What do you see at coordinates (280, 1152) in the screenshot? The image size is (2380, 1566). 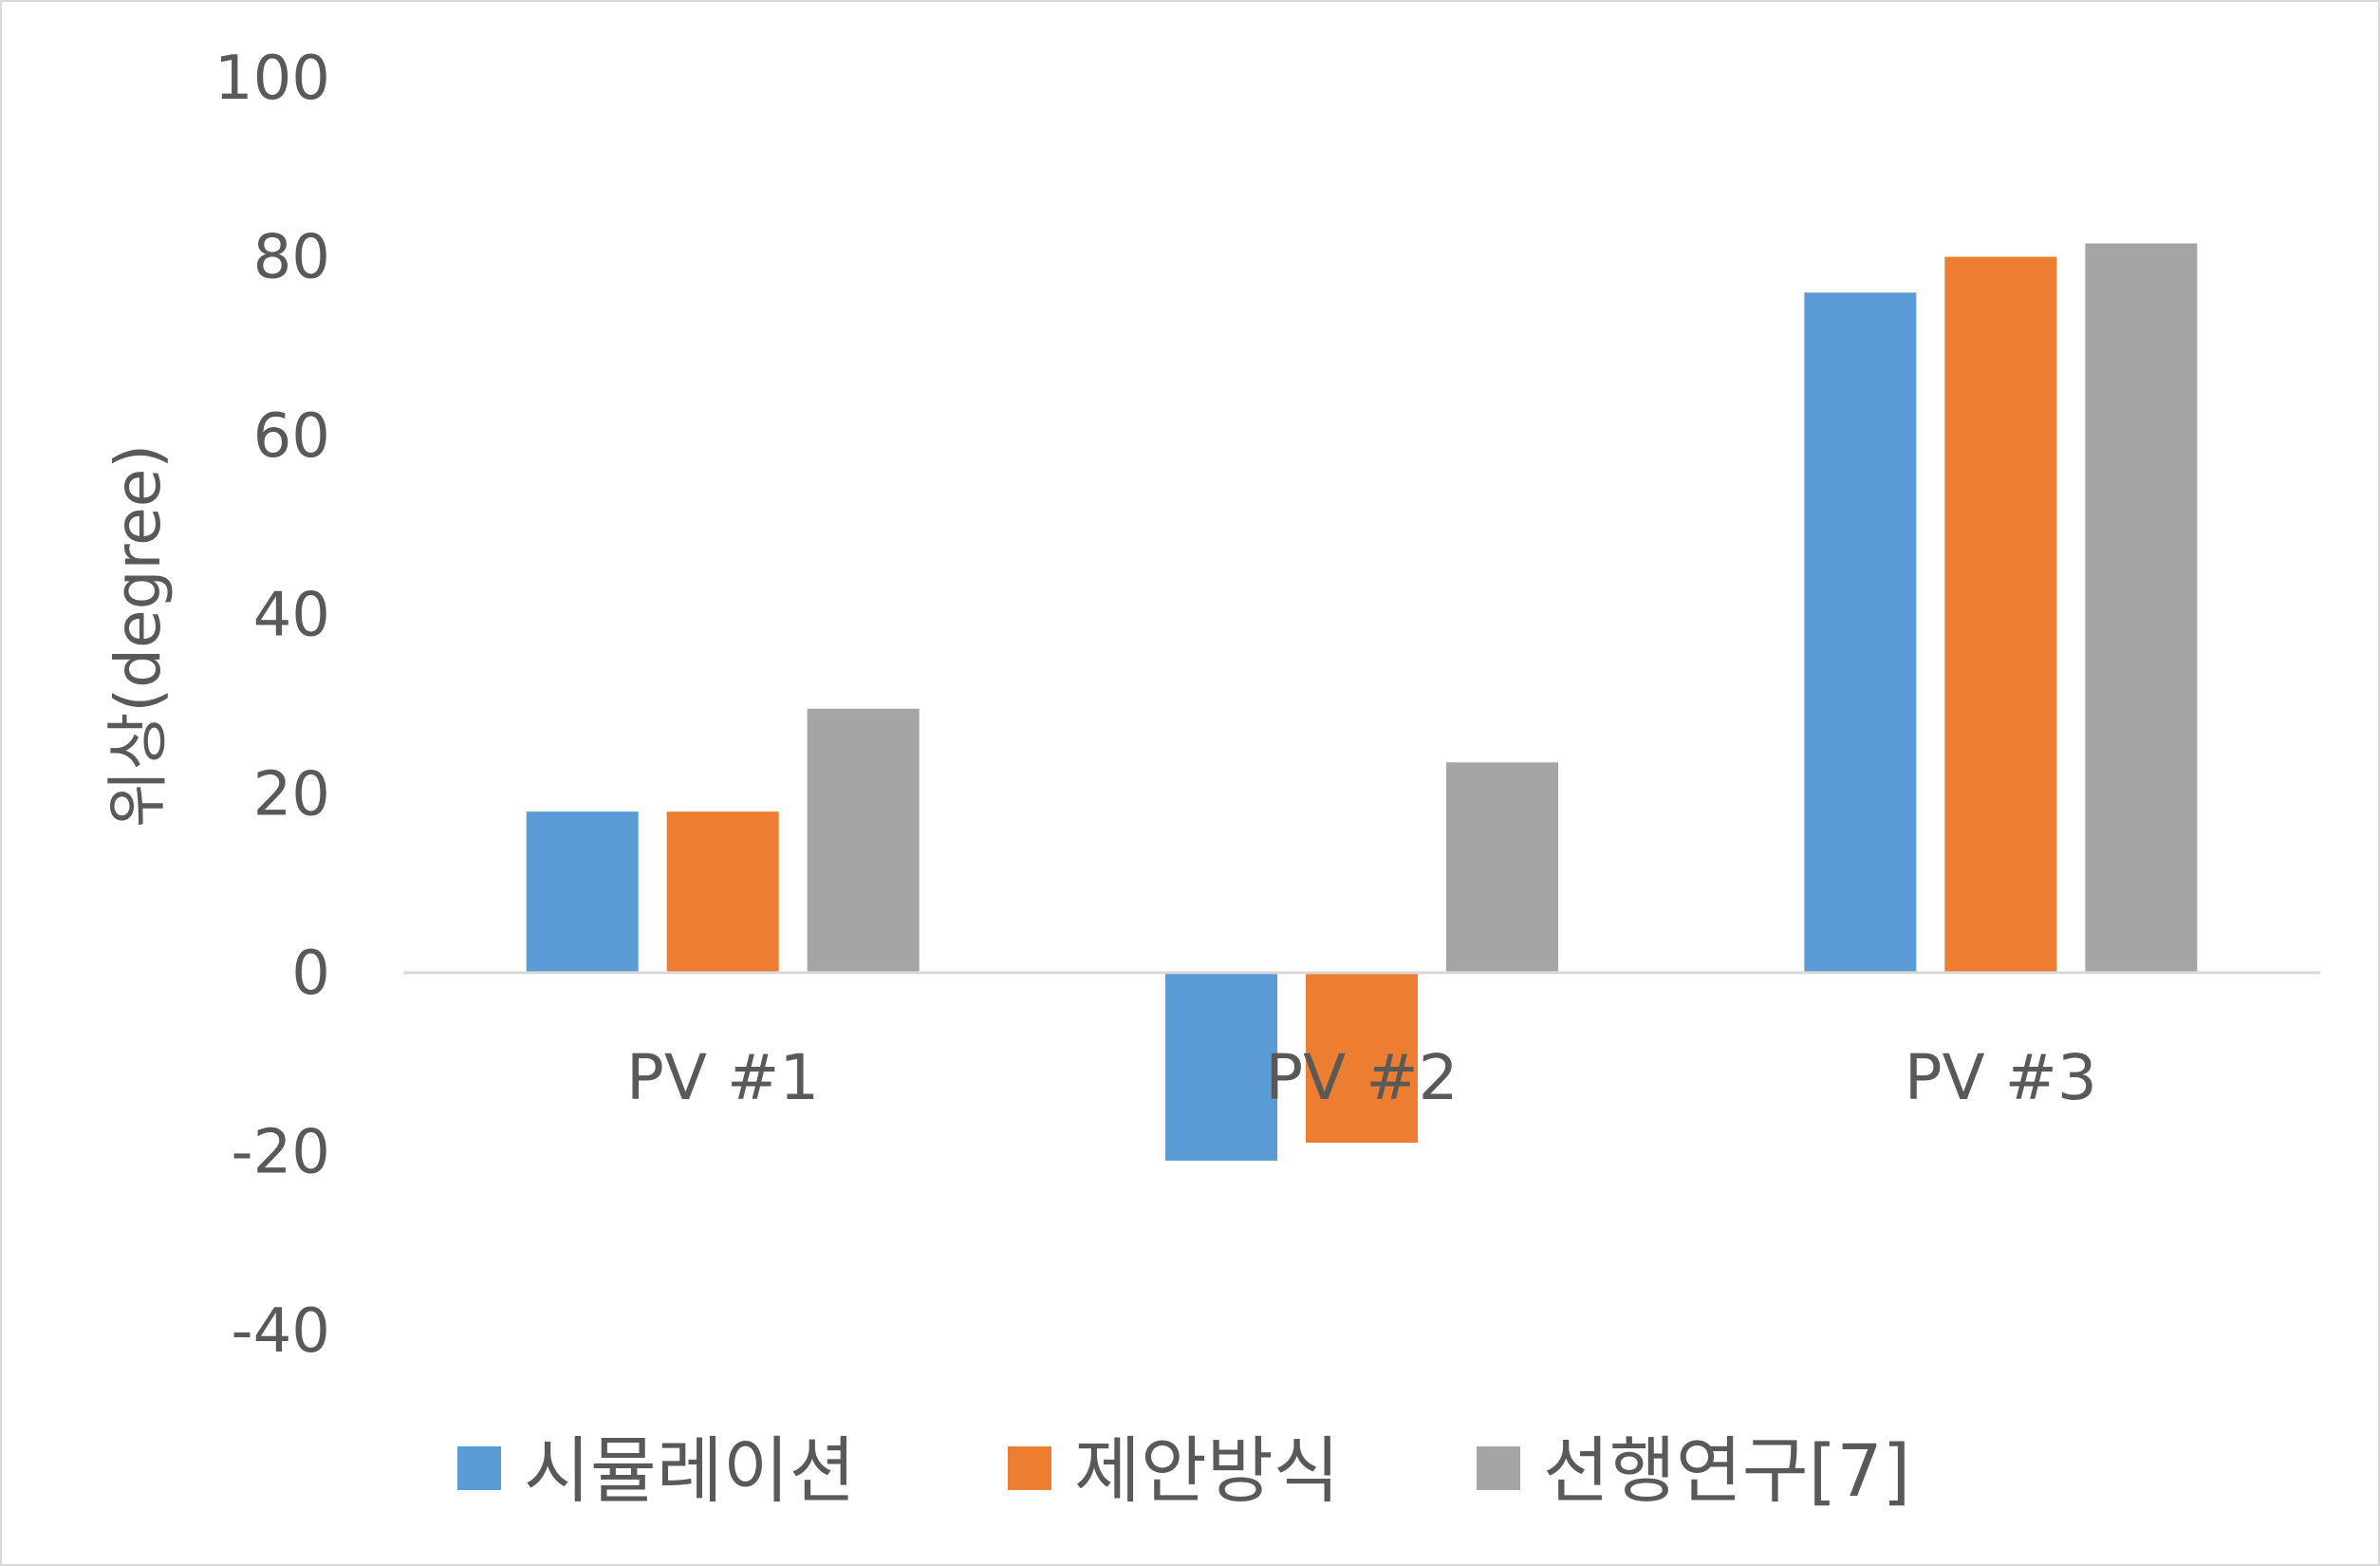 I see `y-tick-label: -20` at bounding box center [280, 1152].